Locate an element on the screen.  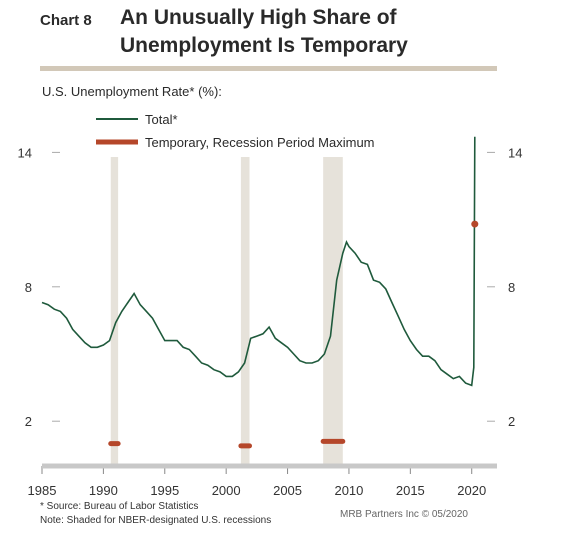
y-axis-label: U.S. Unemployment Rate* (%): is located at coordinates (132, 91).